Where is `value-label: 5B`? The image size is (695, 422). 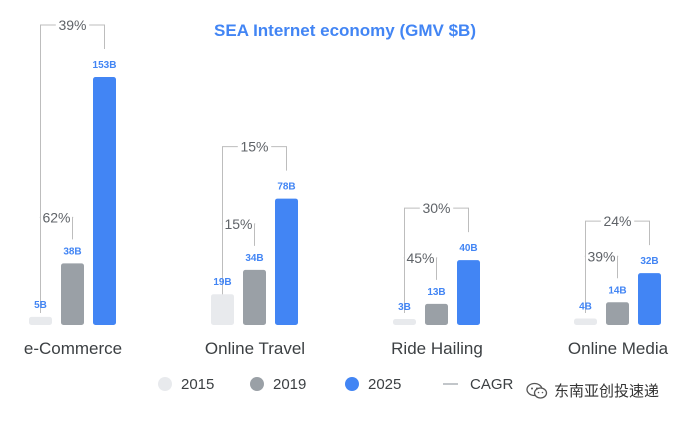
value-label: 5B is located at coordinates (40, 305).